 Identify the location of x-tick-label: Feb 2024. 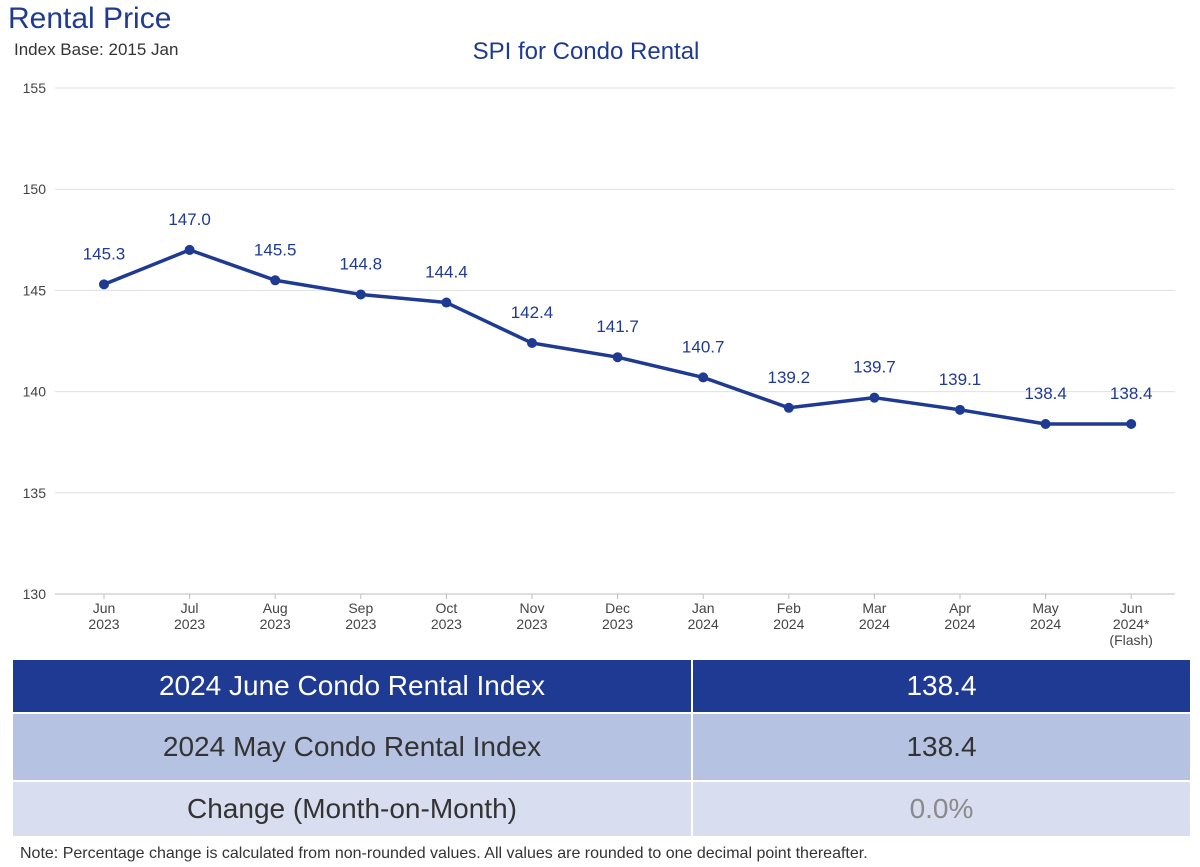
(788, 616).